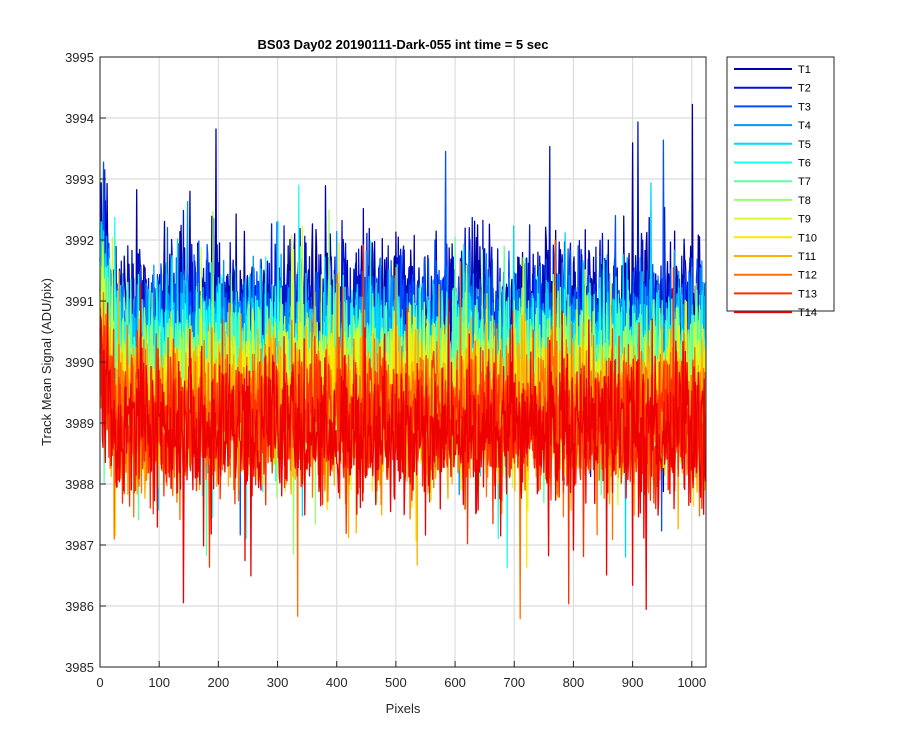 The image size is (900, 750). I want to click on legend-label-T9: T9, so click(804, 220).